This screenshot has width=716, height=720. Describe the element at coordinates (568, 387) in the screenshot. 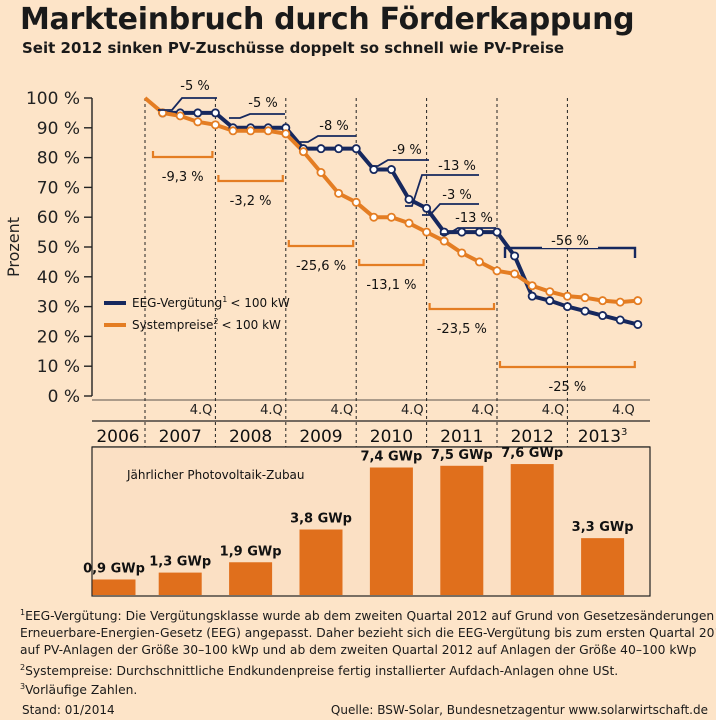

I see `annotation-label: -25 %` at that location.